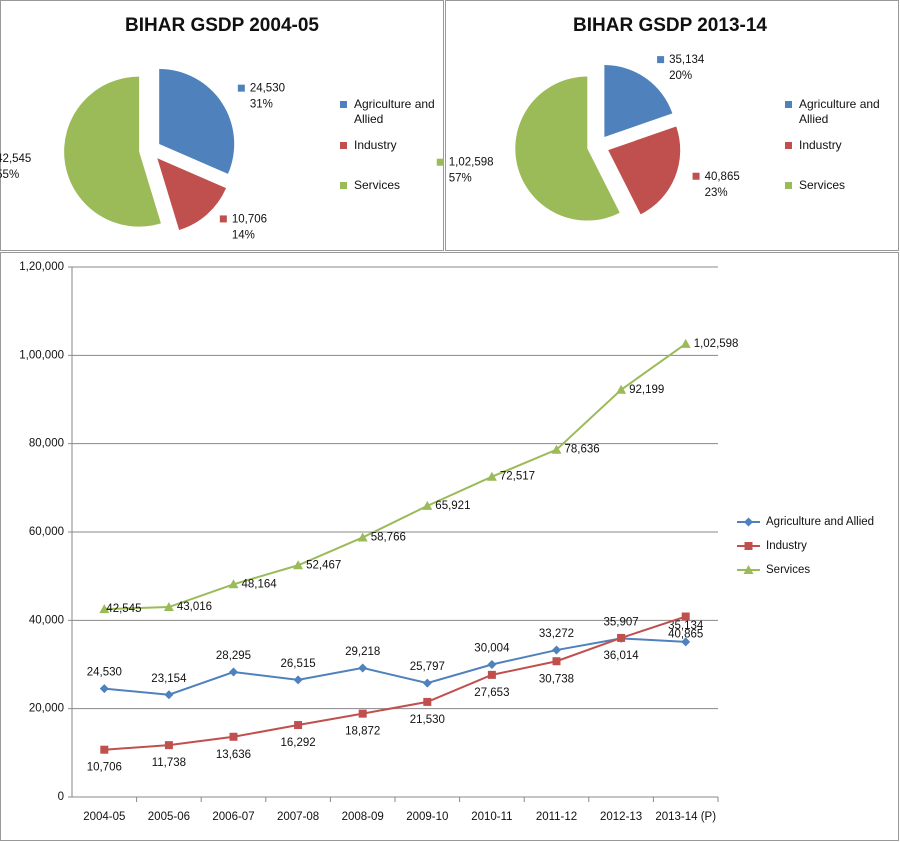  I want to click on percent-label: 55%, so click(9, 175).